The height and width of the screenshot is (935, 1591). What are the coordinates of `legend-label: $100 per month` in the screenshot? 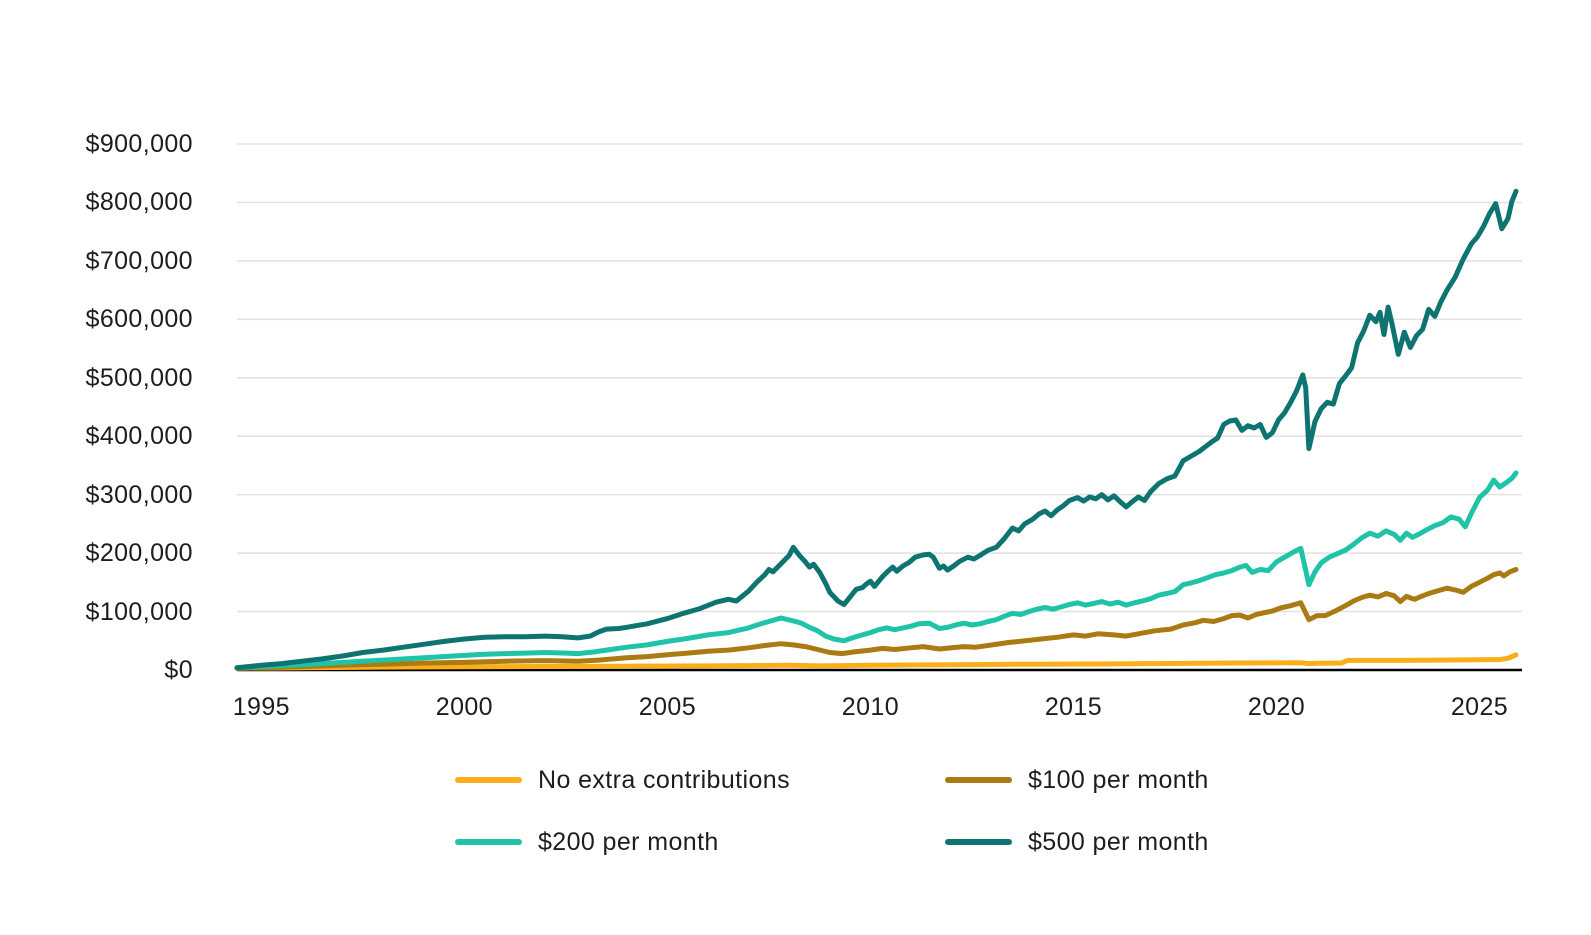 It's located at (1118, 779).